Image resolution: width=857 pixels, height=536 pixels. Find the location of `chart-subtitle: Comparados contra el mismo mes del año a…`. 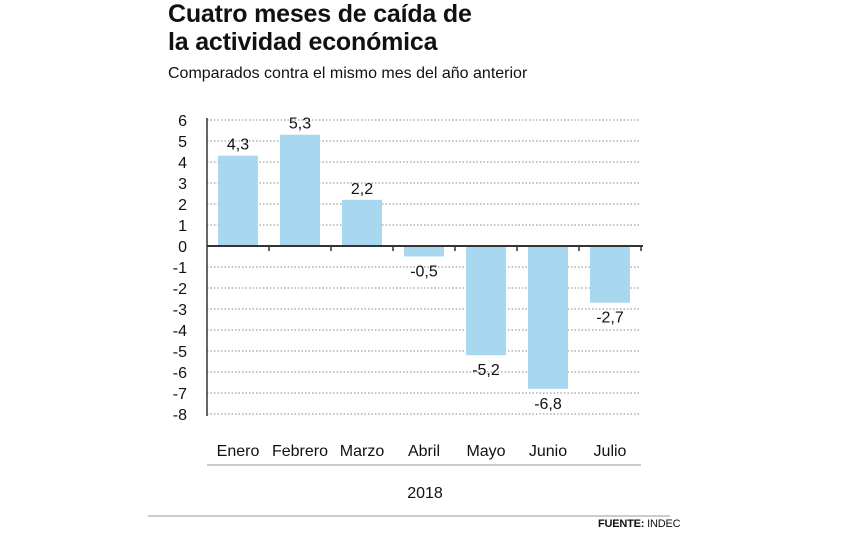

chart-subtitle: Comparados contra el mismo mes del año a… is located at coordinates (348, 73).